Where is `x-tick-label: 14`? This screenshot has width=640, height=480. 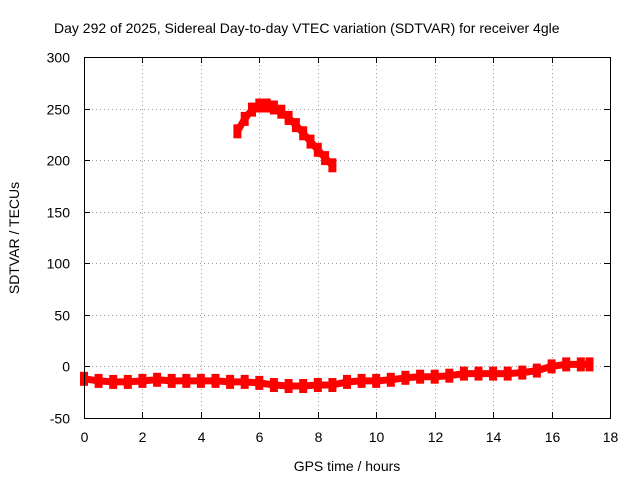 x-tick-label: 14 is located at coordinates (494, 437).